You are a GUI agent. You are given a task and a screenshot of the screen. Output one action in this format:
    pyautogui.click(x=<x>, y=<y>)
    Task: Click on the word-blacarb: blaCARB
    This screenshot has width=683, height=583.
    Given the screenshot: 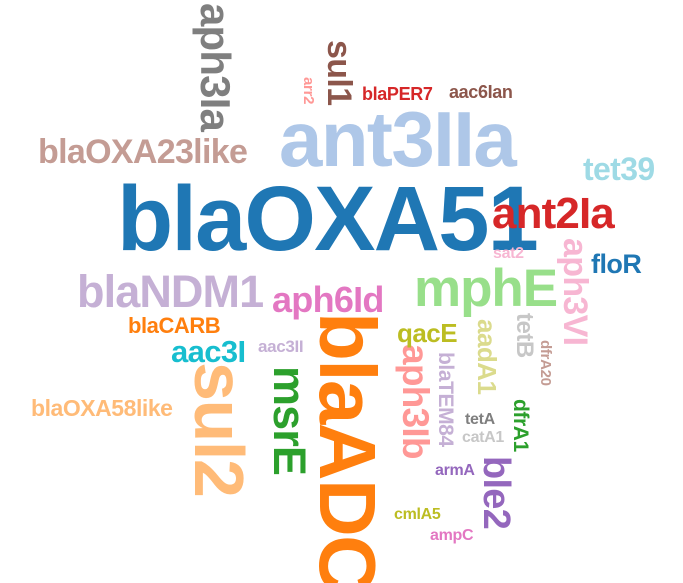 What is the action you would take?
    pyautogui.click(x=174, y=325)
    